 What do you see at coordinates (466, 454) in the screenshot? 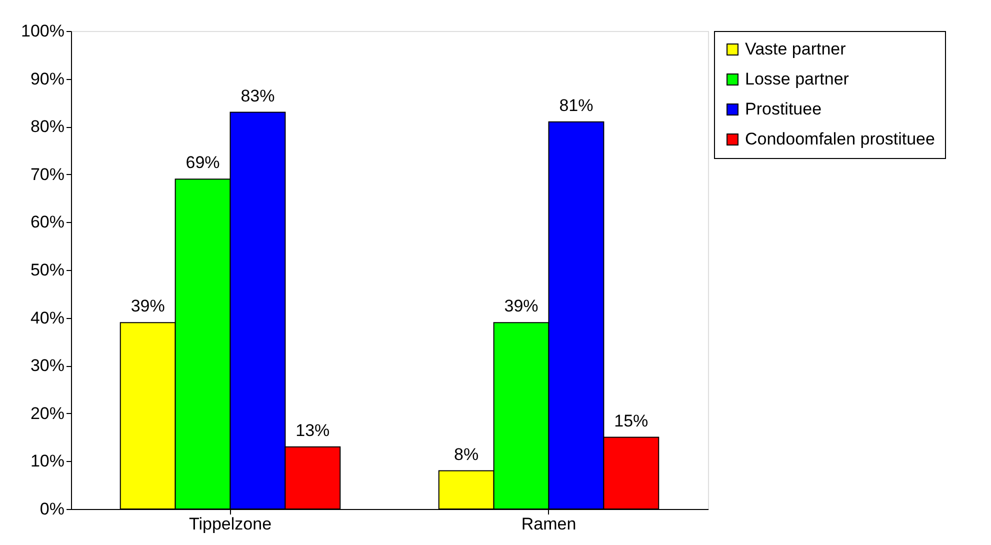
I see `data-label: 8%` at bounding box center [466, 454].